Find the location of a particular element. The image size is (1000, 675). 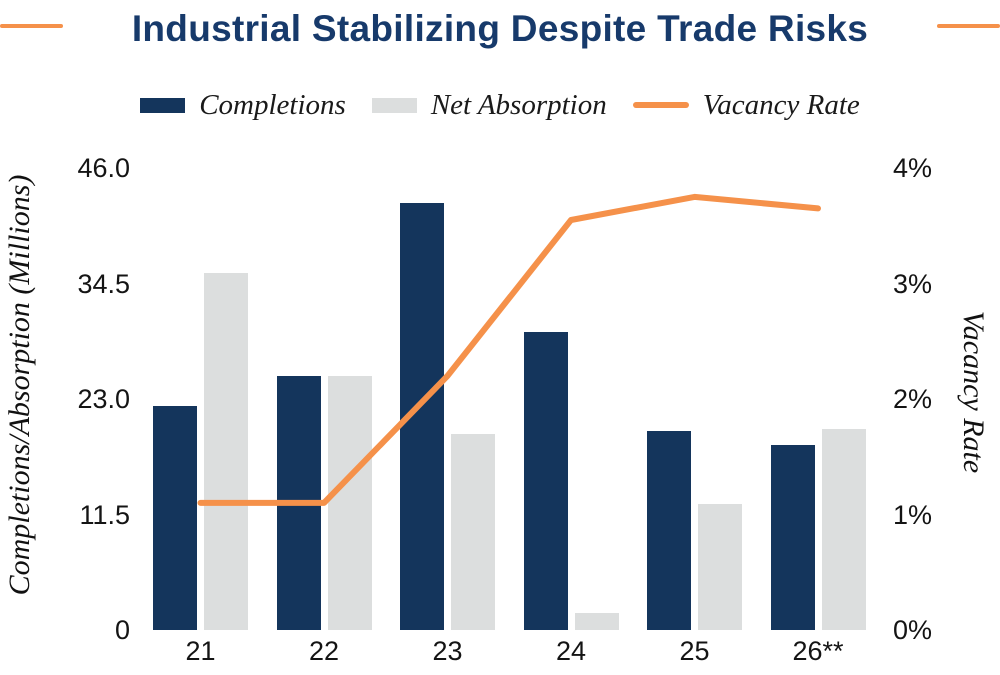

left-axis-tick-46.0: 46.0 is located at coordinates (103, 168).